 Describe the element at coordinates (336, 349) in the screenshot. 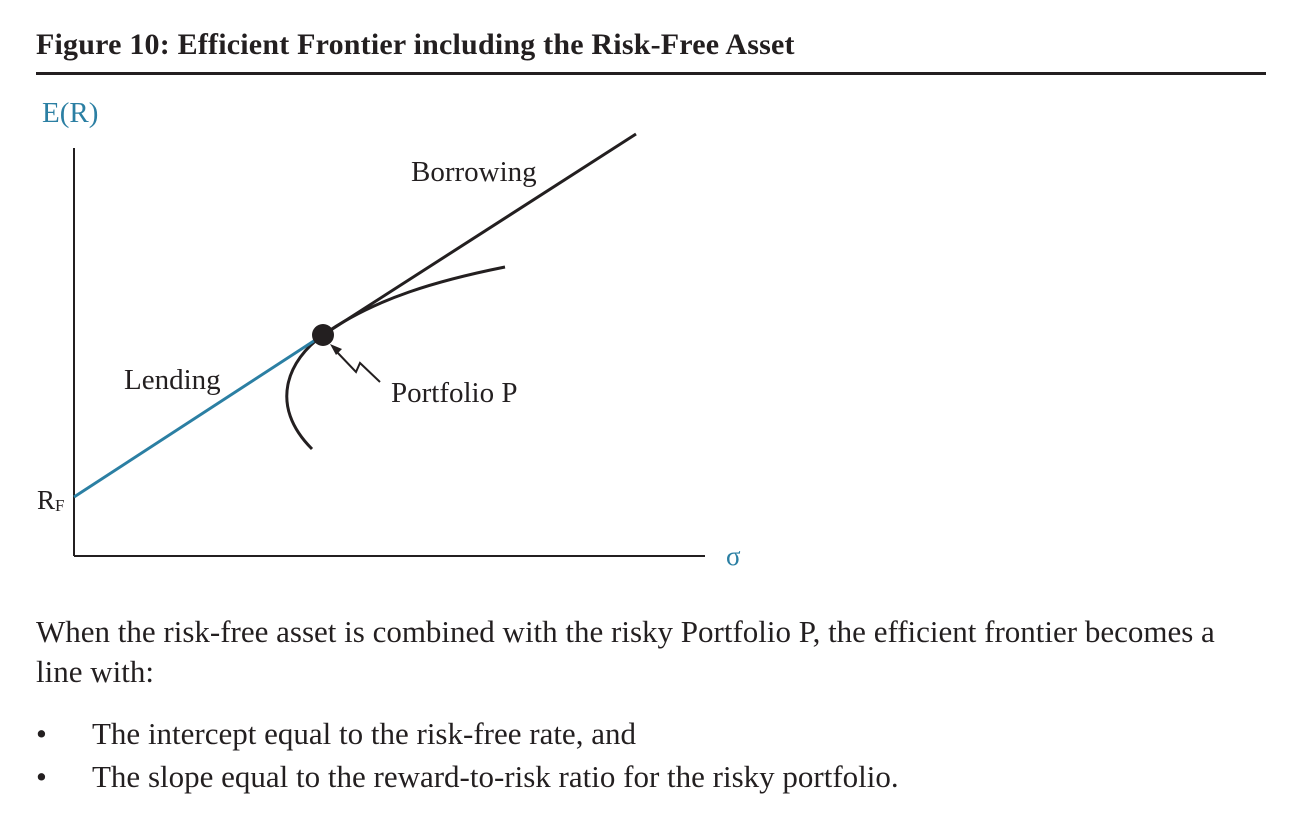

I see `portfolio-pointer-arrowhead` at that location.